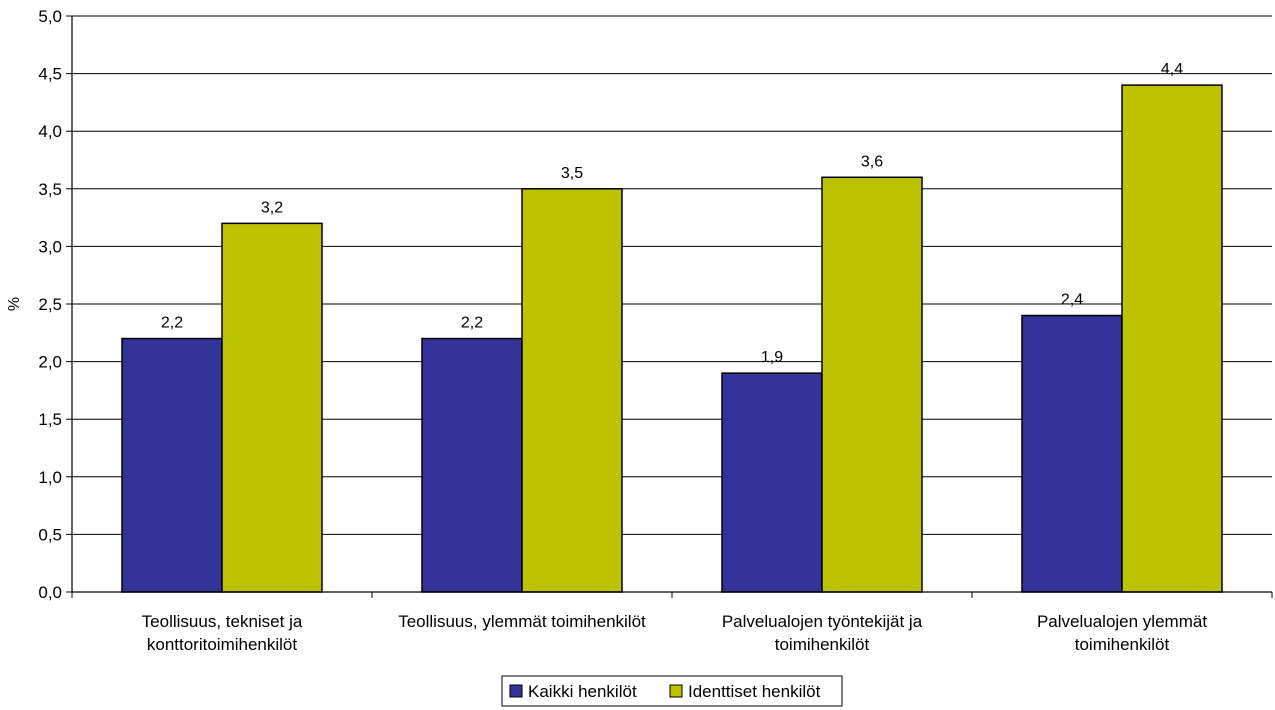 Image resolution: width=1275 pixels, height=710 pixels. Describe the element at coordinates (50, 74) in the screenshot. I see `y-tick-label: 4,5` at that location.